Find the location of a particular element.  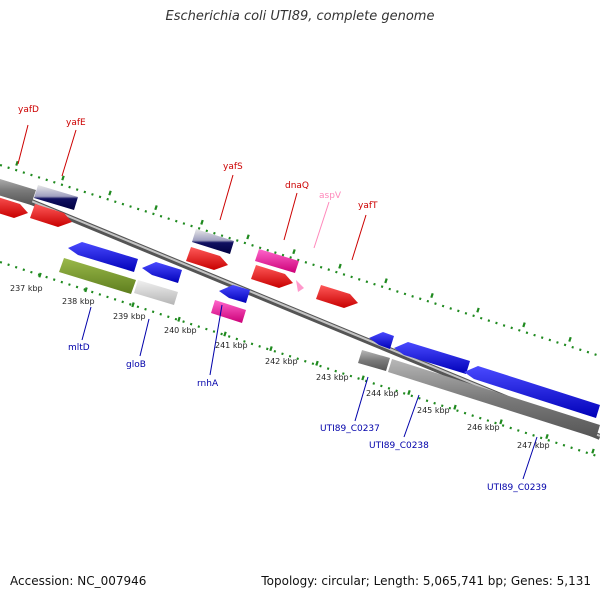

kbp-label: 247 kbp is located at coordinates (533, 445).